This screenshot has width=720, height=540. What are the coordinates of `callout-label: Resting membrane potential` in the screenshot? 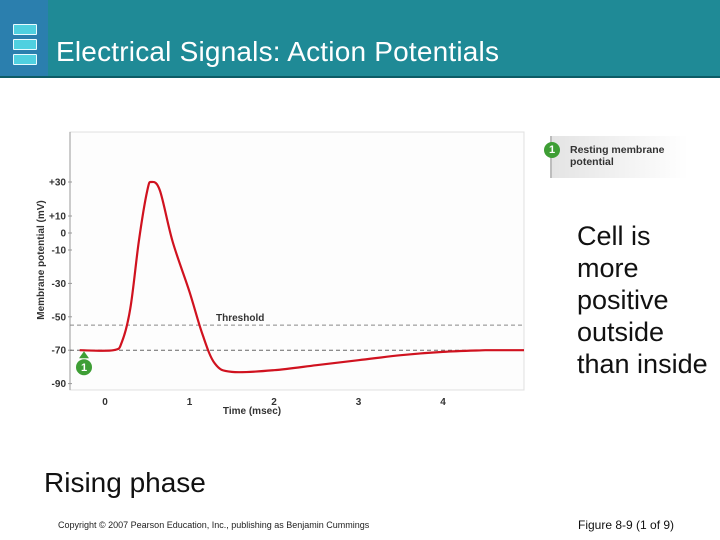 It's located at (617, 156).